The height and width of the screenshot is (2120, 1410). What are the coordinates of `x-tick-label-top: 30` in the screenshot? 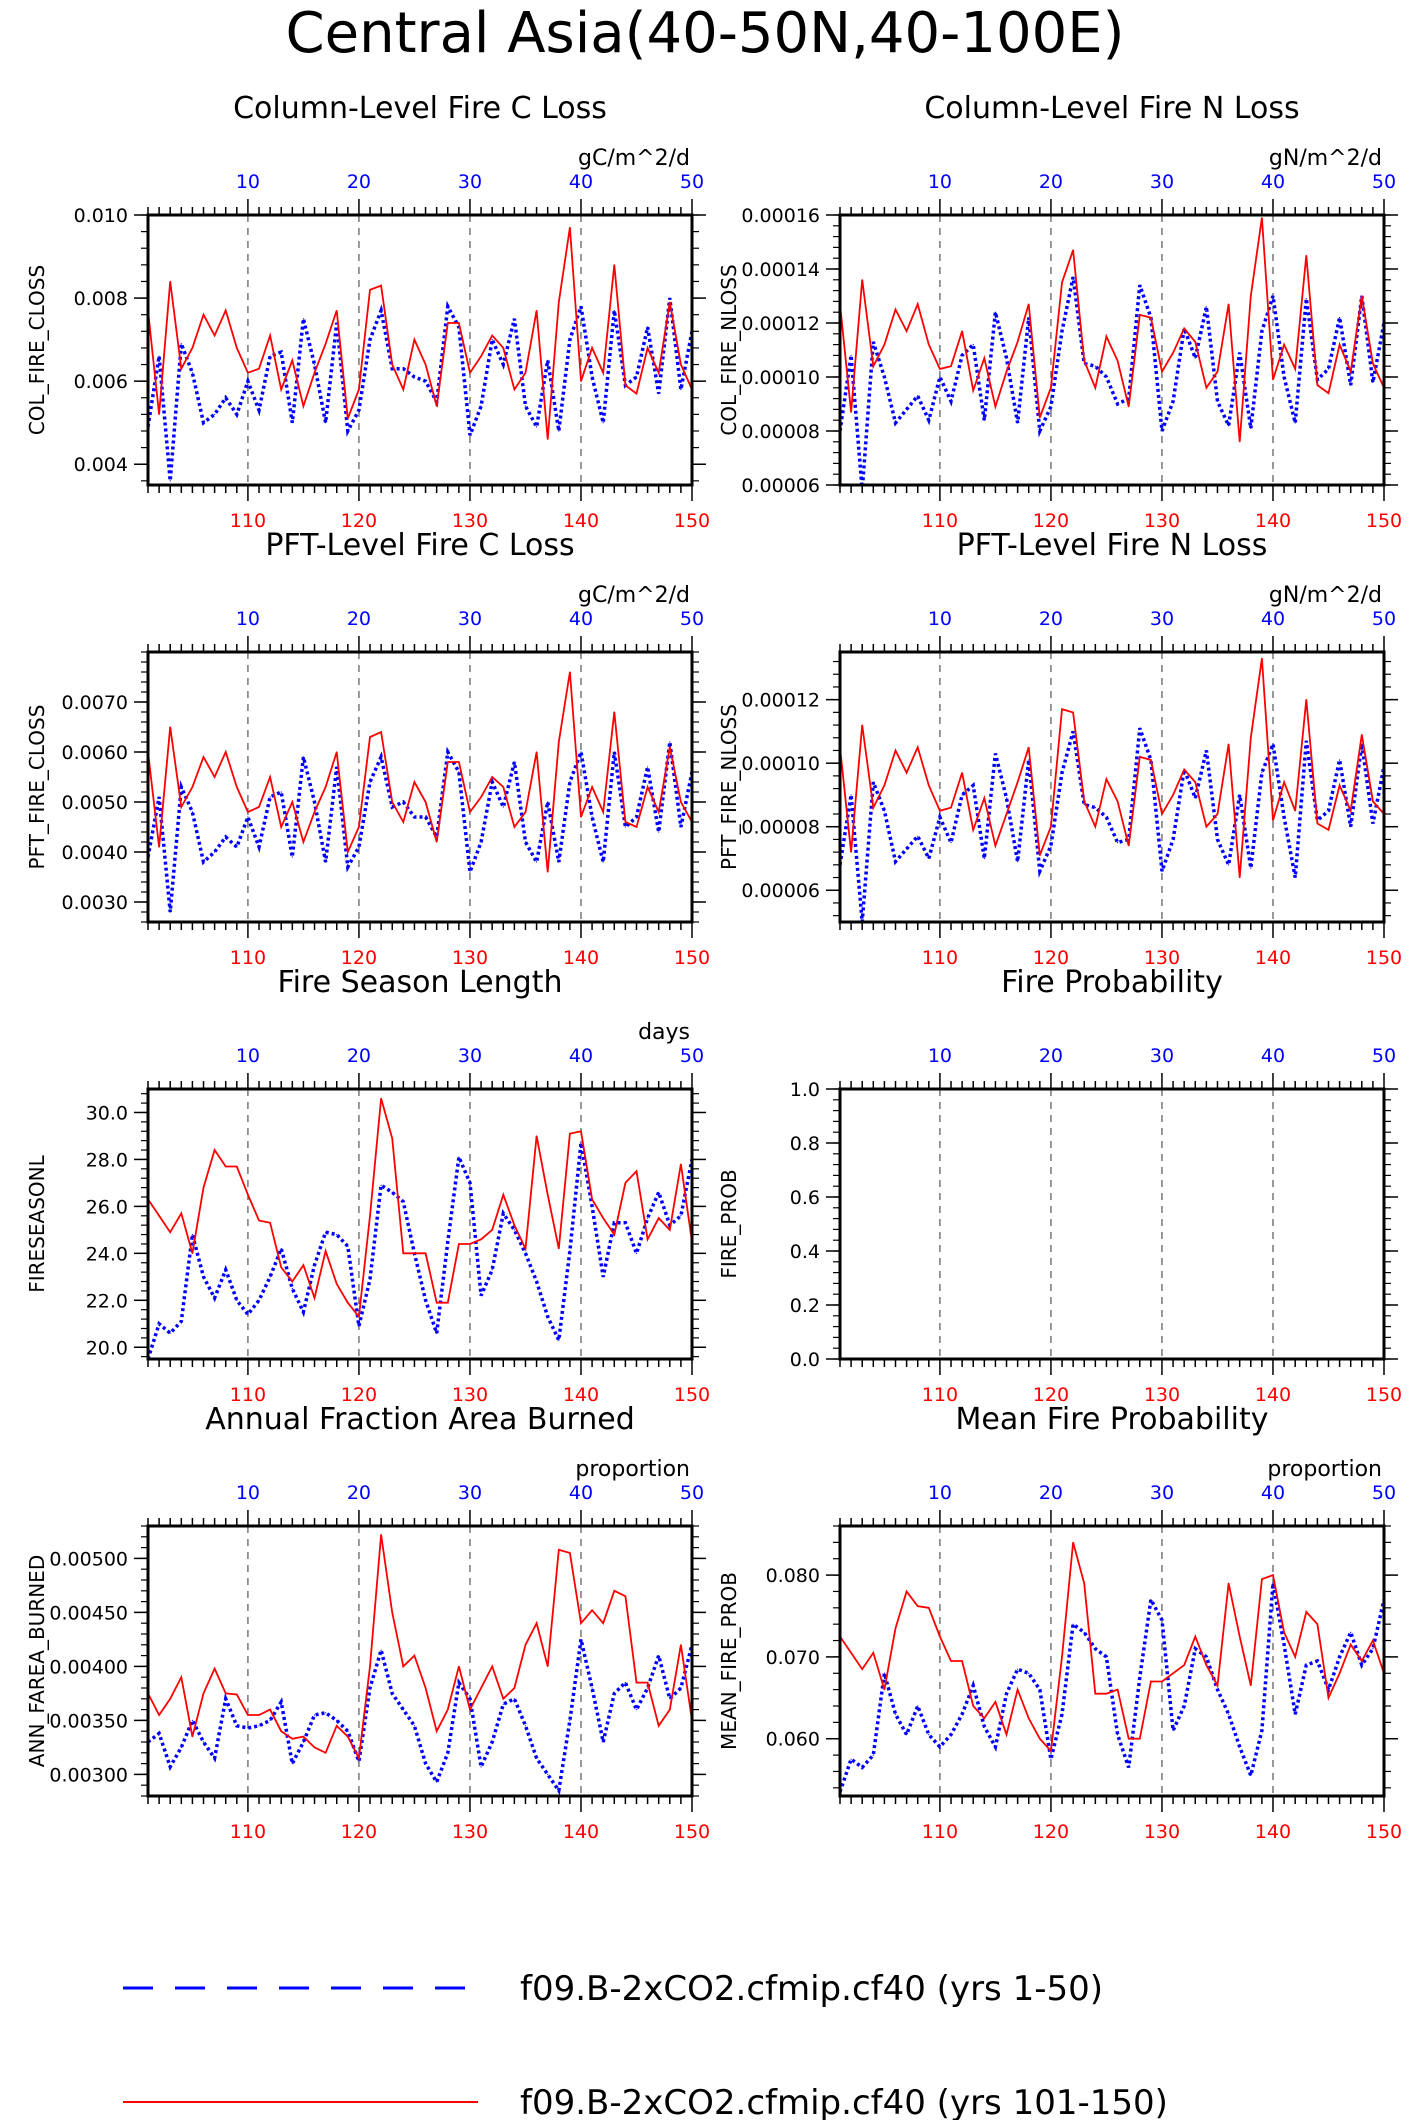 It's located at (1162, 619).